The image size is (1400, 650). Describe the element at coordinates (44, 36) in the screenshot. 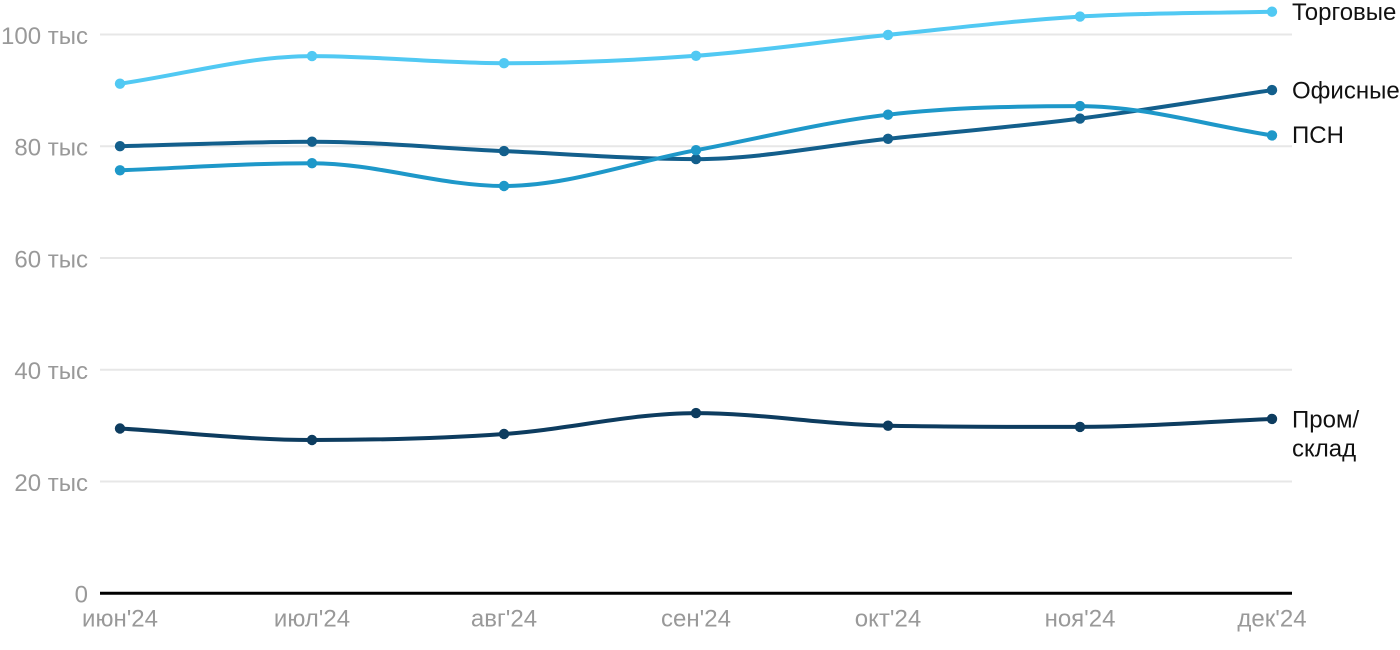

I see `svg-text: 100 тыс` at that location.